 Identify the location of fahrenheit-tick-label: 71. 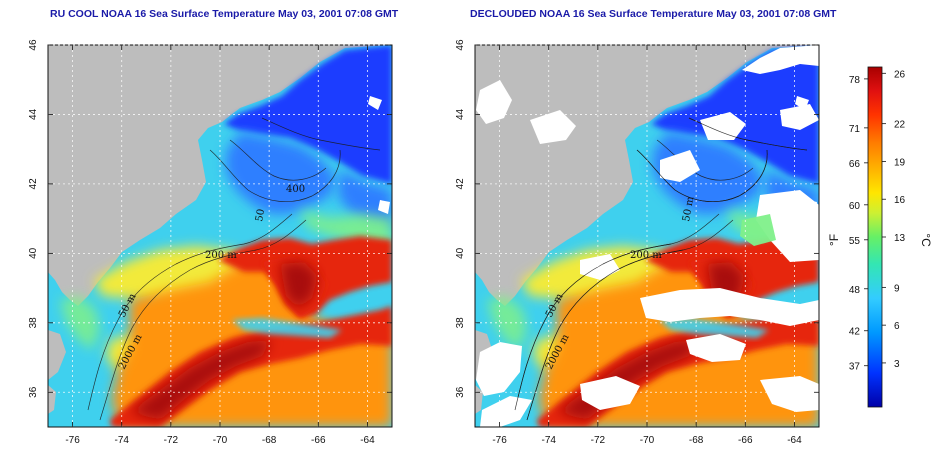
(855, 129).